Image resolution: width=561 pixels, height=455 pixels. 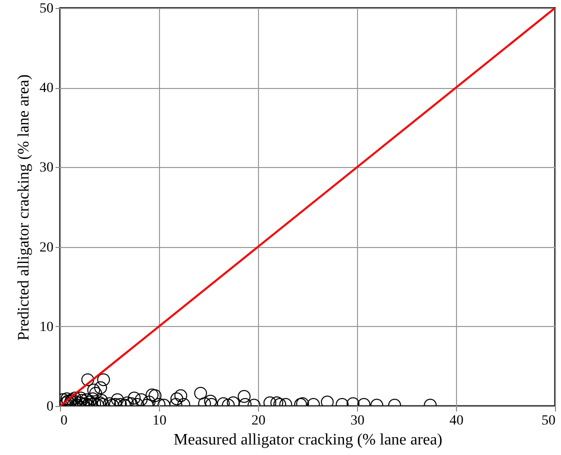 What do you see at coordinates (457, 421) in the screenshot?
I see `x-tick-label: 40` at bounding box center [457, 421].